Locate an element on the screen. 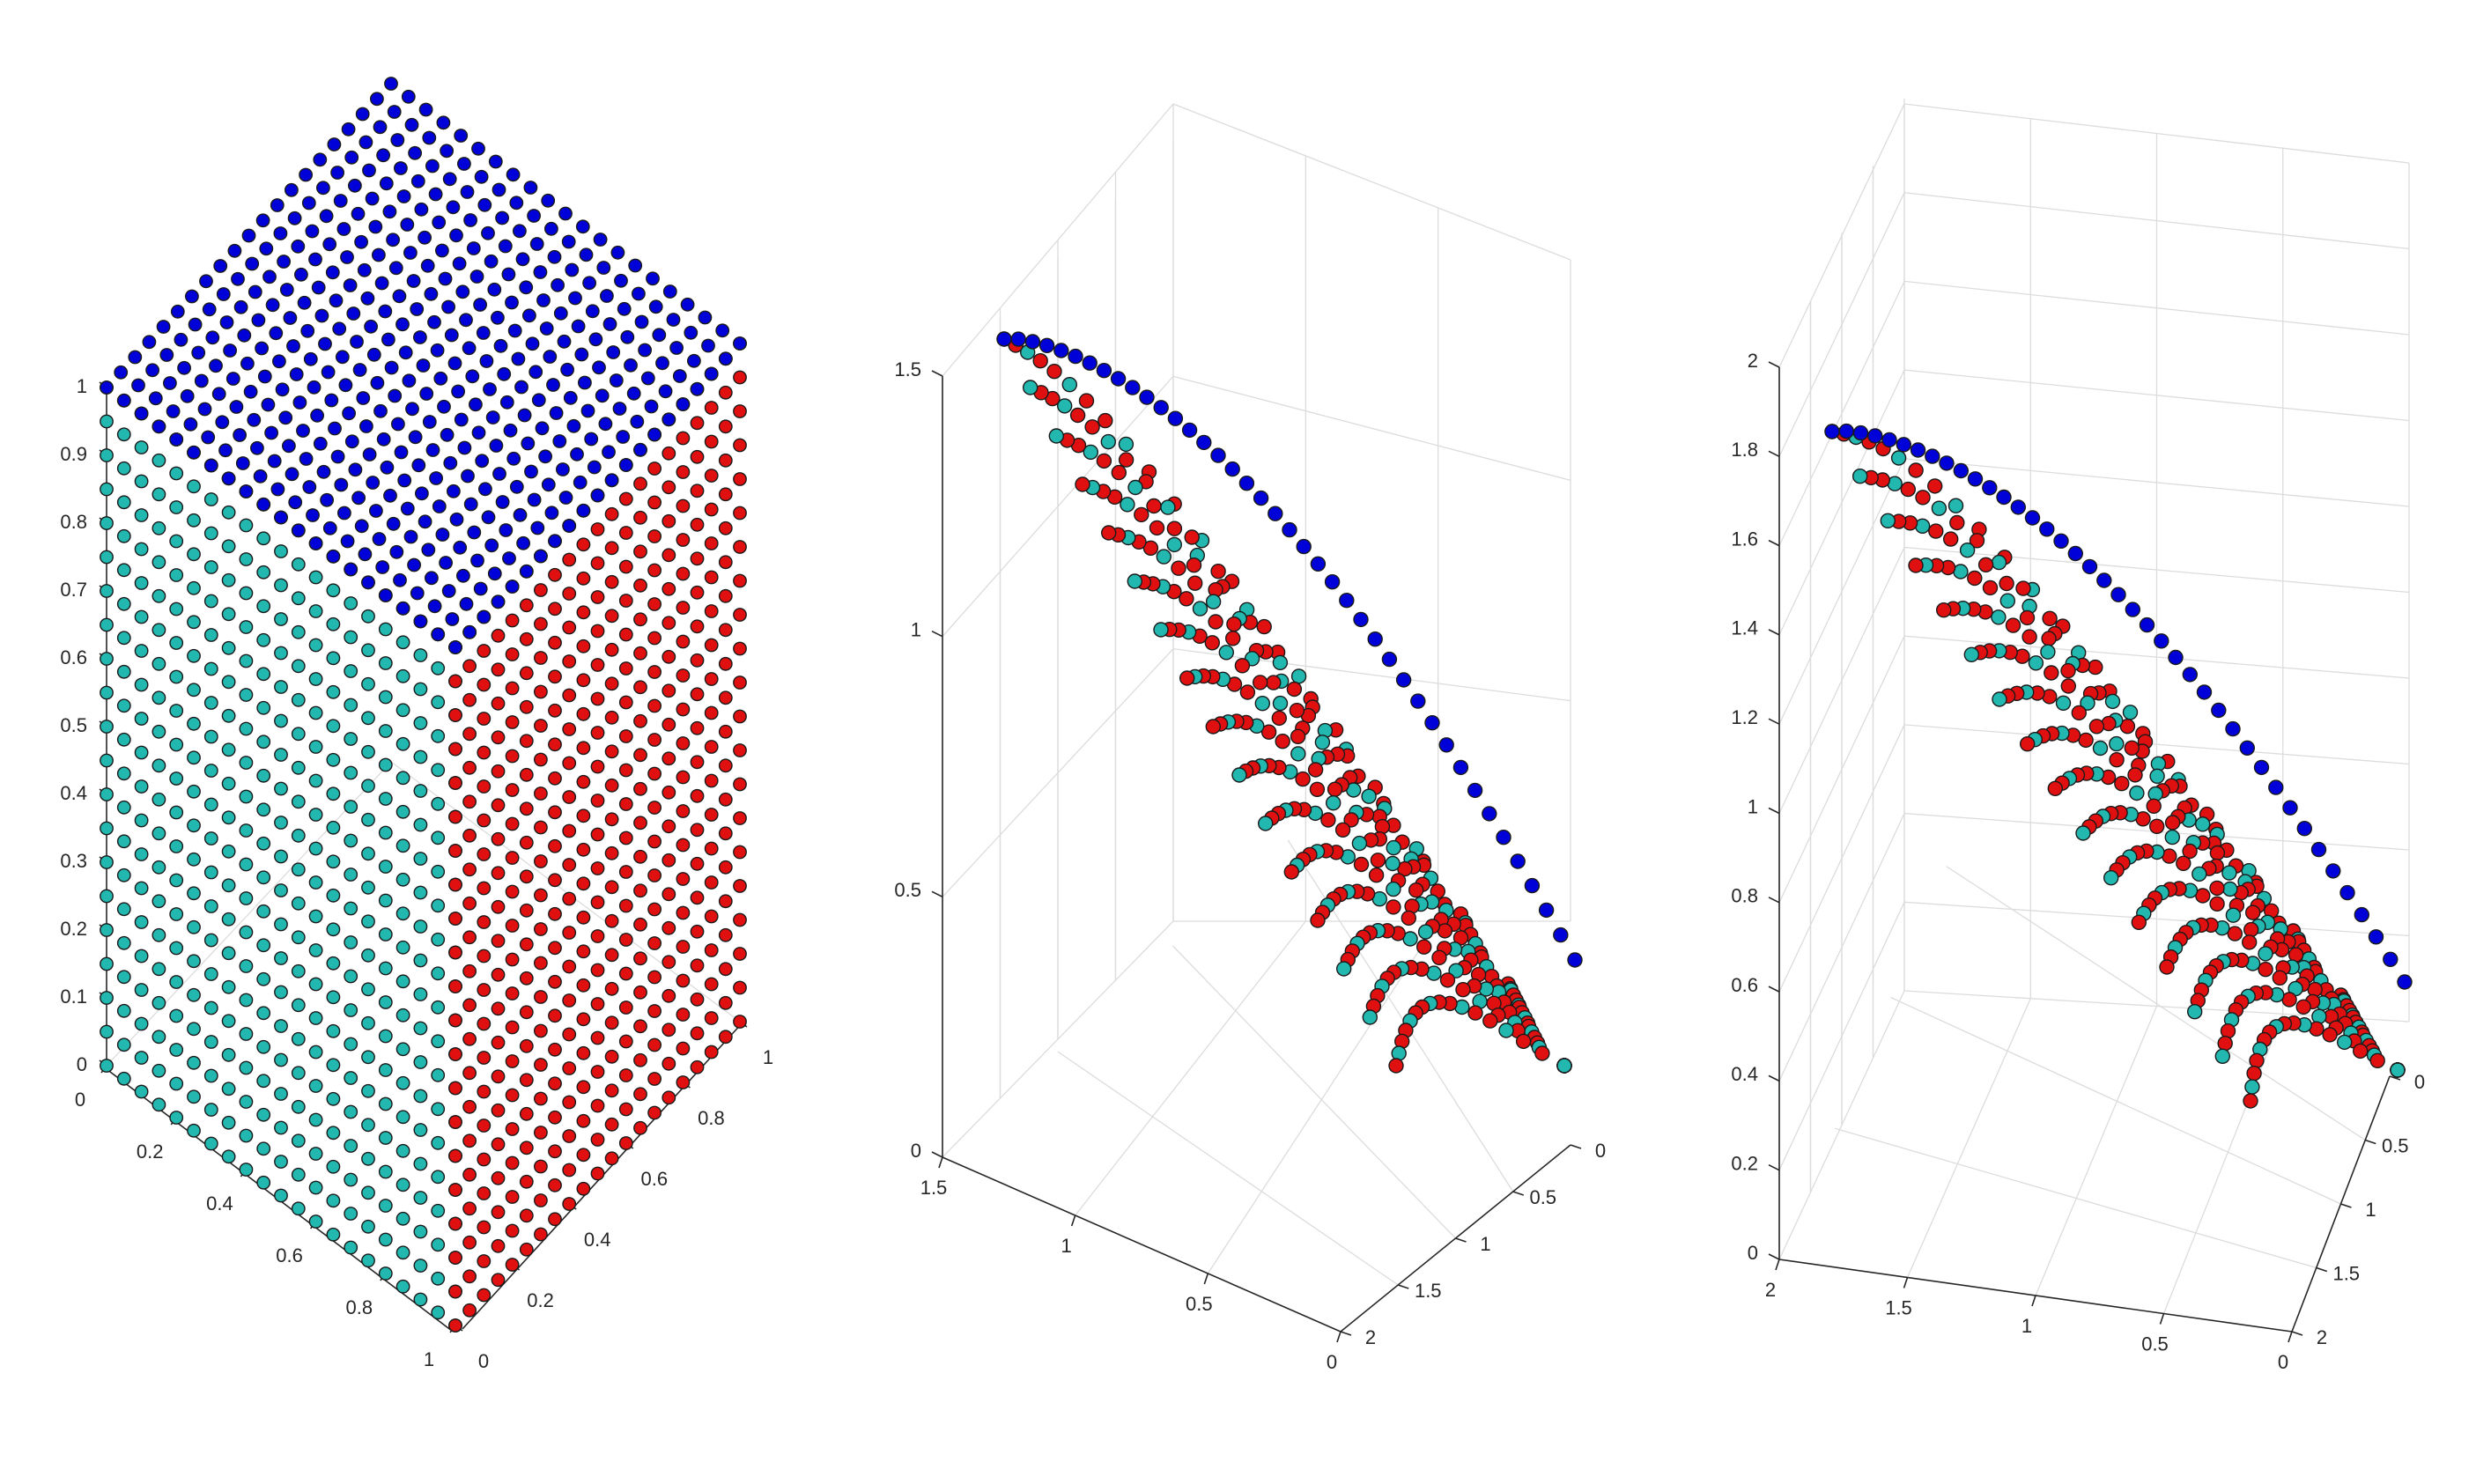  z-tick-label: 0.8 is located at coordinates (73, 522).